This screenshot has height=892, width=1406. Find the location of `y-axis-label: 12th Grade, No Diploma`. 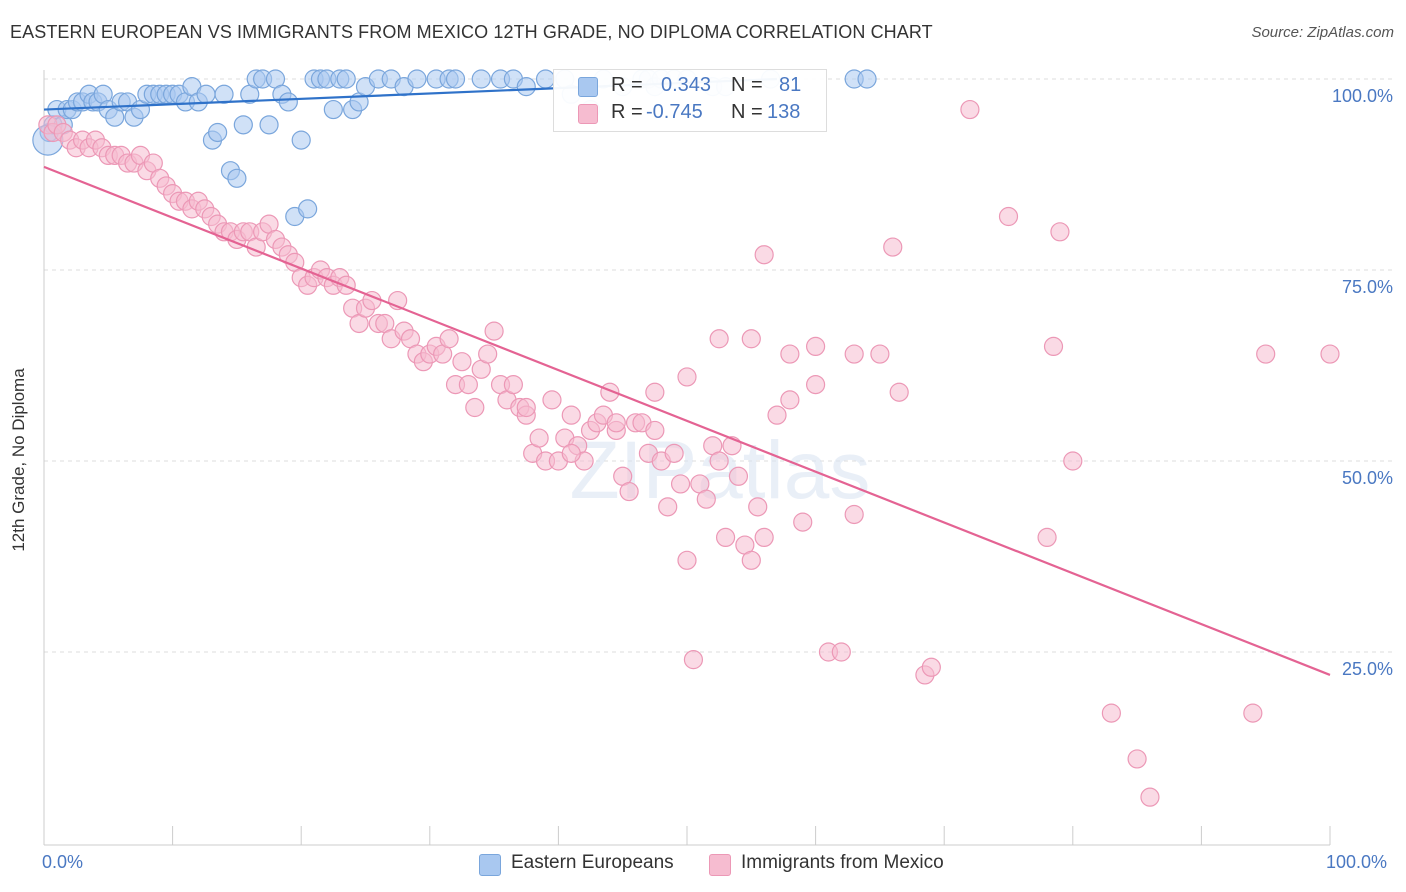

y-axis-label: 12th Grade, No Diploma is located at coordinates (18, 460).